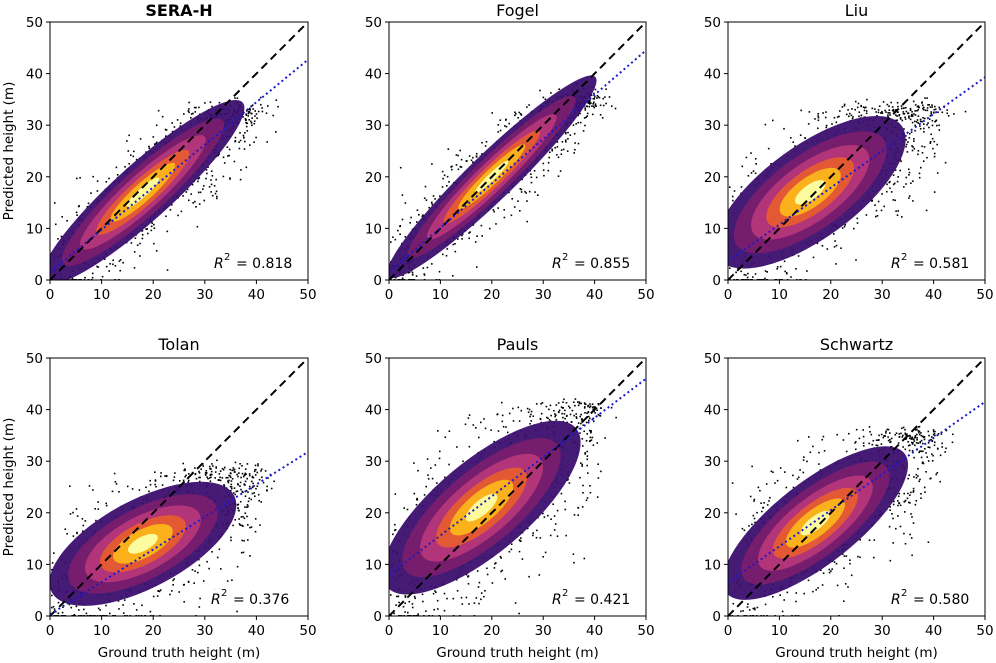  Describe the element at coordinates (712, 178) in the screenshot. I see `y-tick-label: 20` at that location.